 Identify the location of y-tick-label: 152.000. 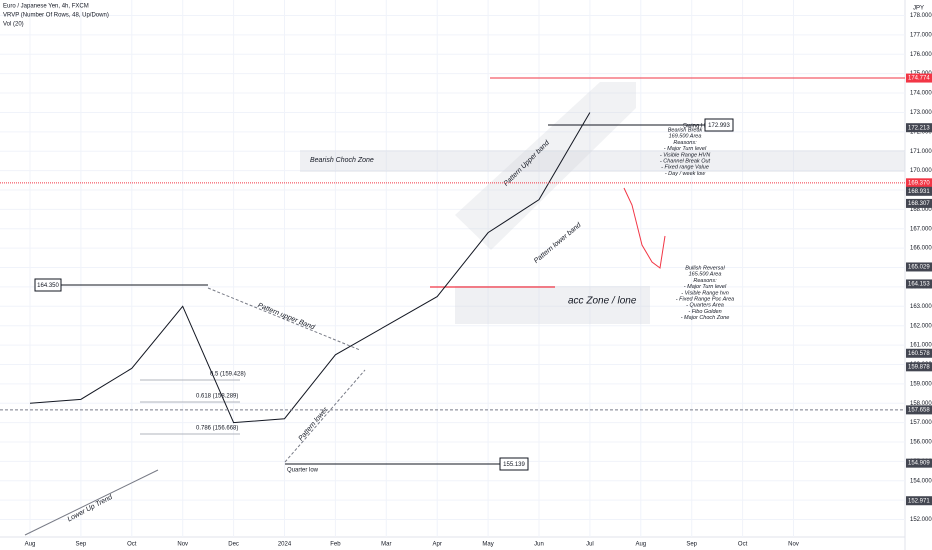
(921, 520).